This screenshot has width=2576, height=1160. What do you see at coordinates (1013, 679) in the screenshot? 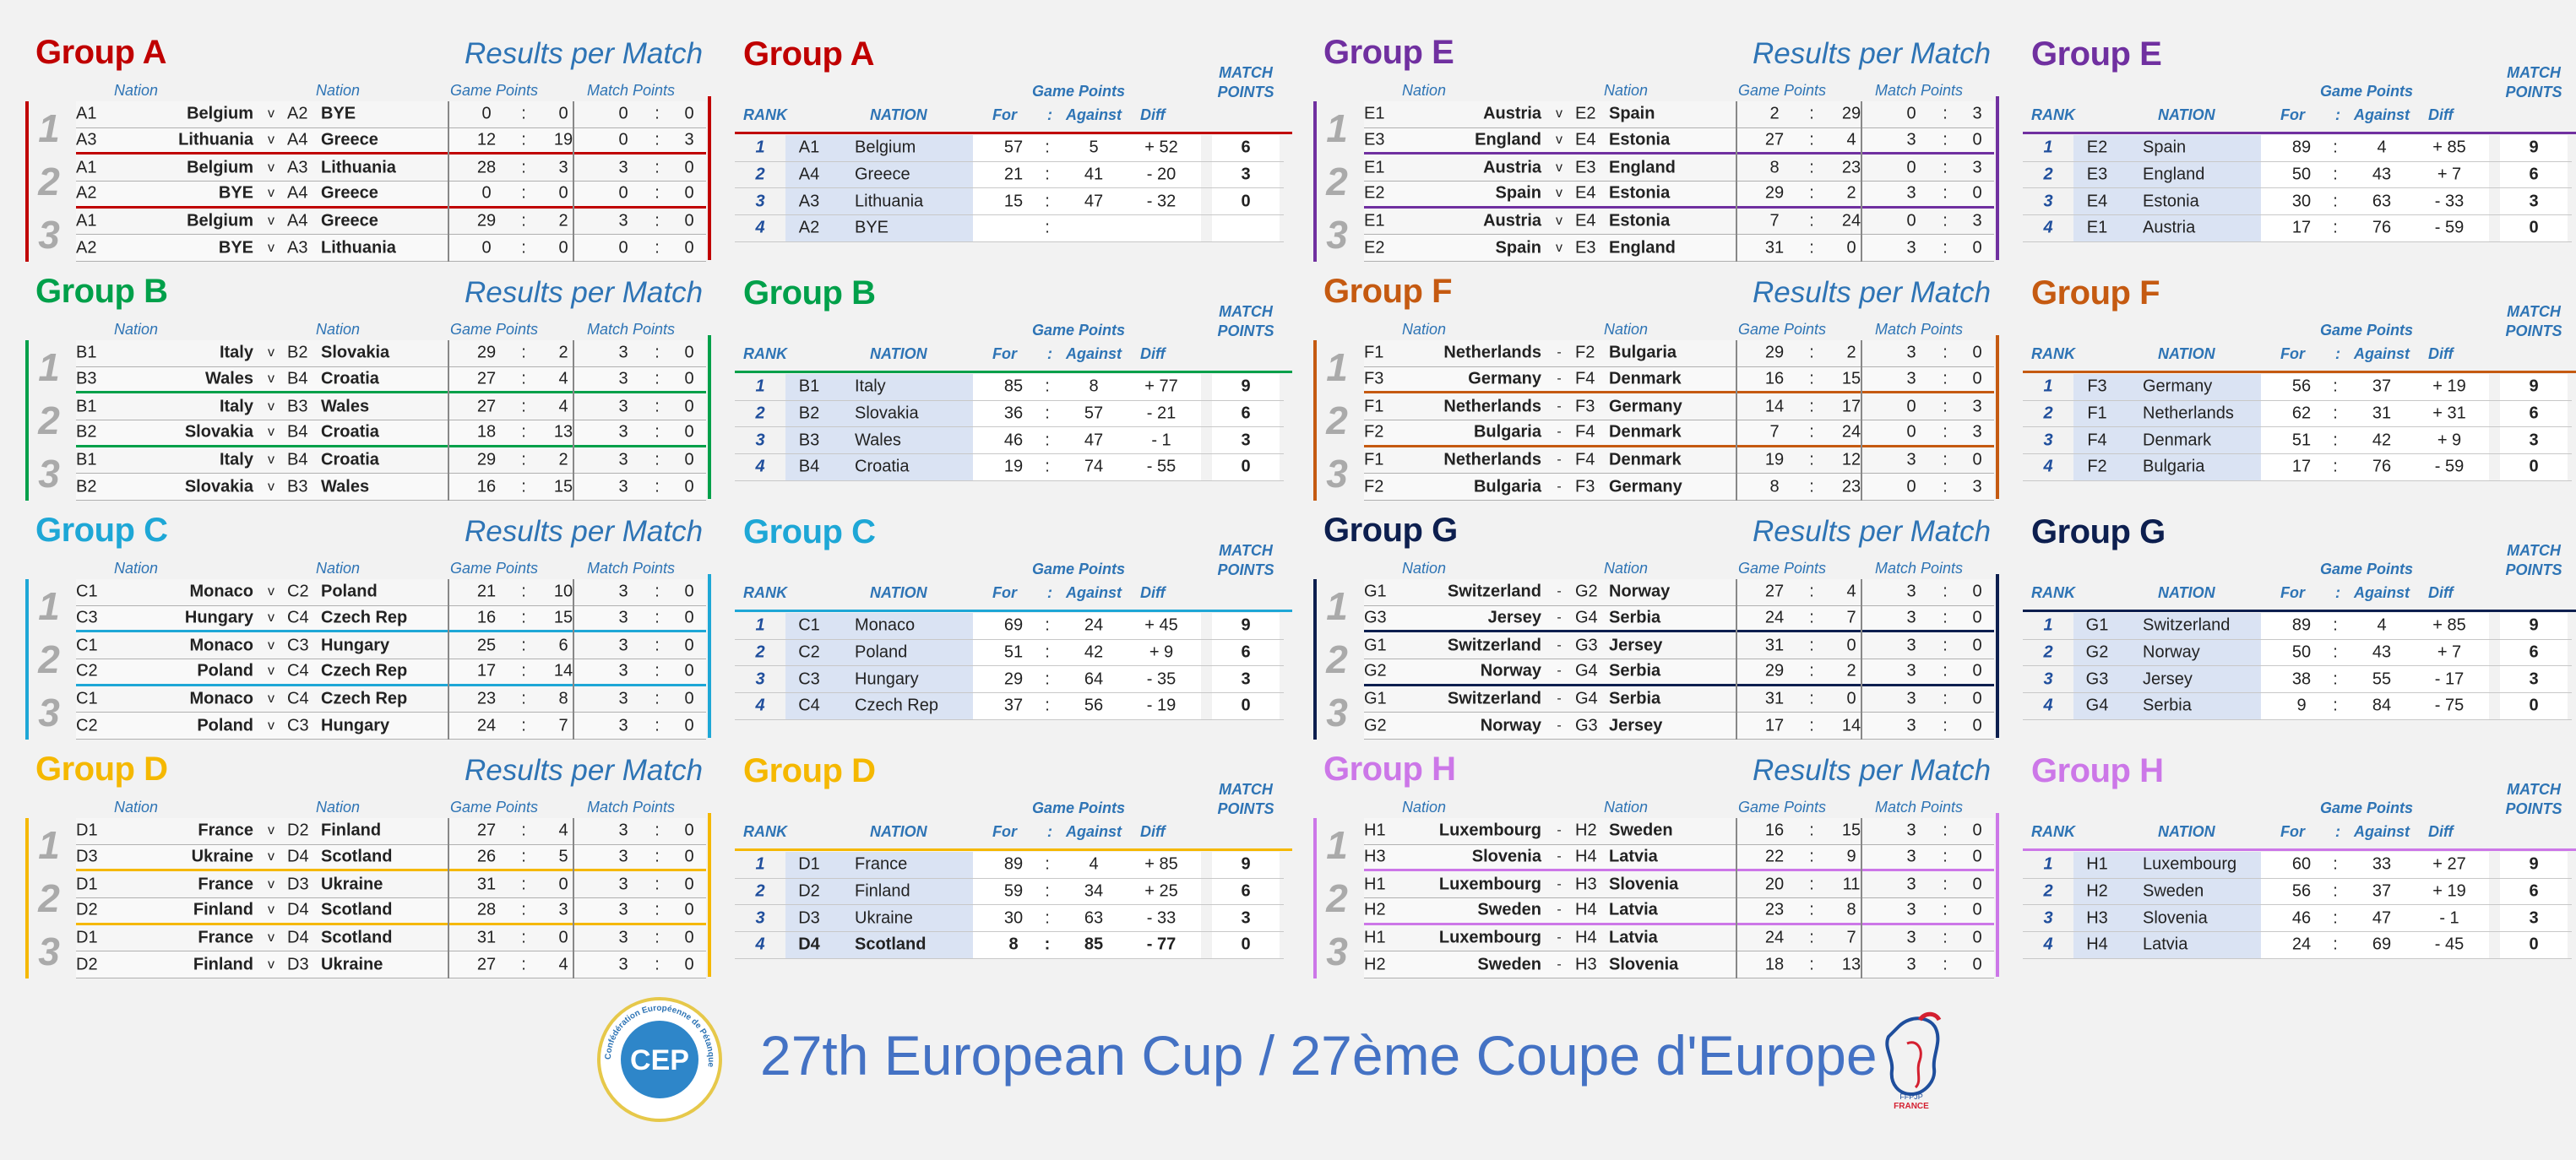
I see `points-for: 29` at bounding box center [1013, 679].